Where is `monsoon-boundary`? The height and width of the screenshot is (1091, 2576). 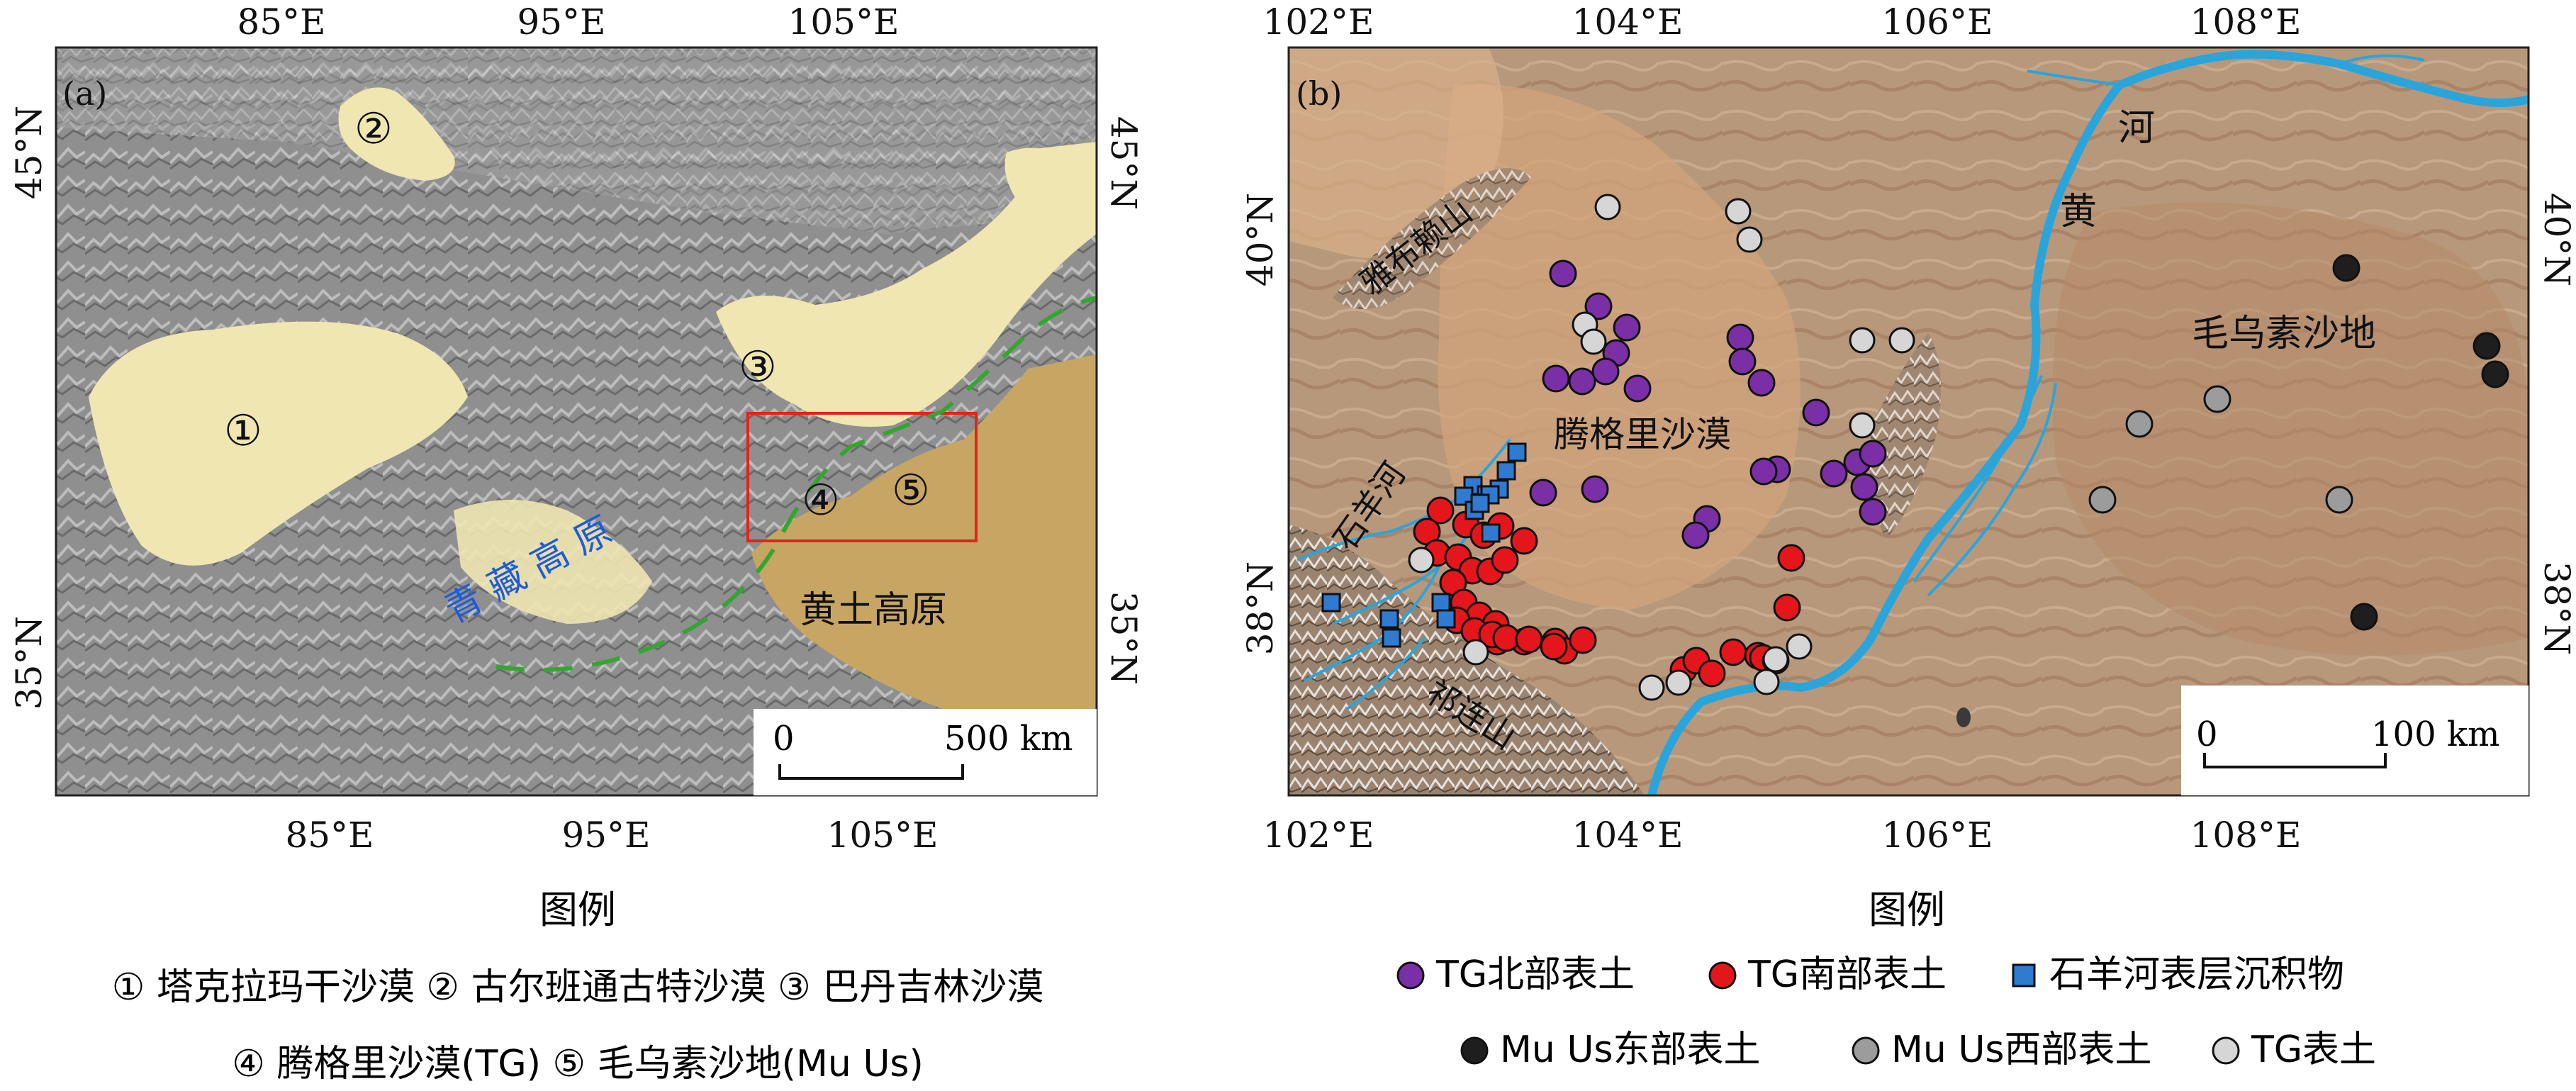 monsoon-boundary is located at coordinates (796, 484).